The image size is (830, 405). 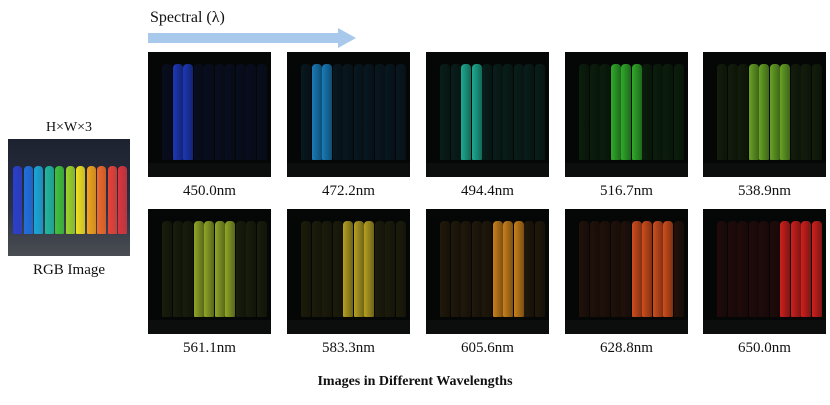 I want to click on wavelength-label: 583.3nm, so click(x=348, y=348).